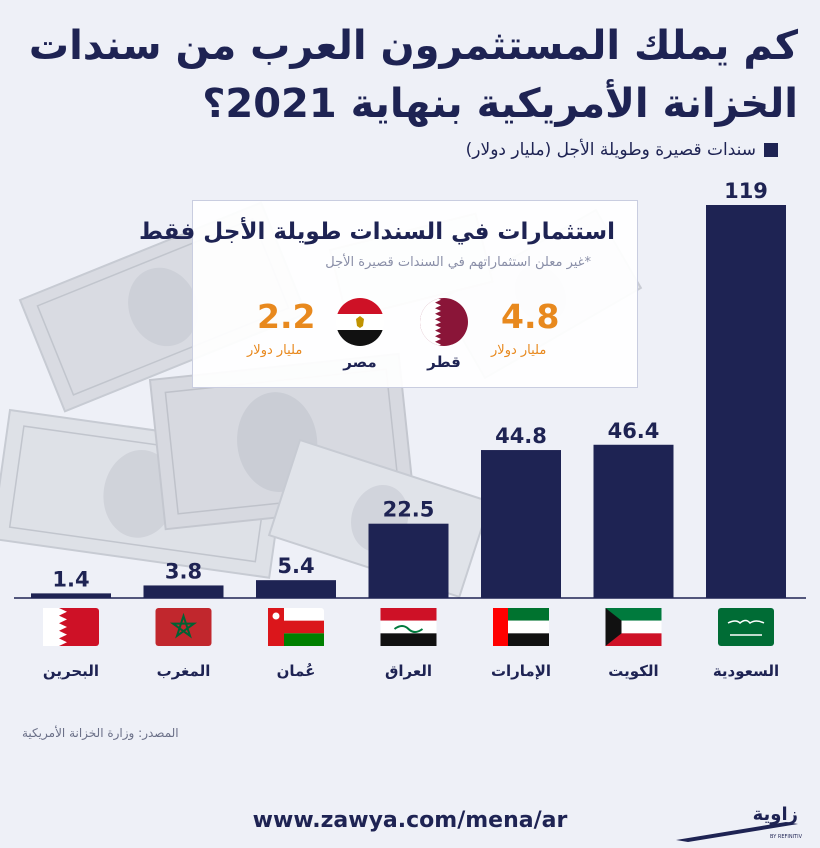  I want to click on zawya-logo: زاوية BY REFINITIV, so click(739, 823).